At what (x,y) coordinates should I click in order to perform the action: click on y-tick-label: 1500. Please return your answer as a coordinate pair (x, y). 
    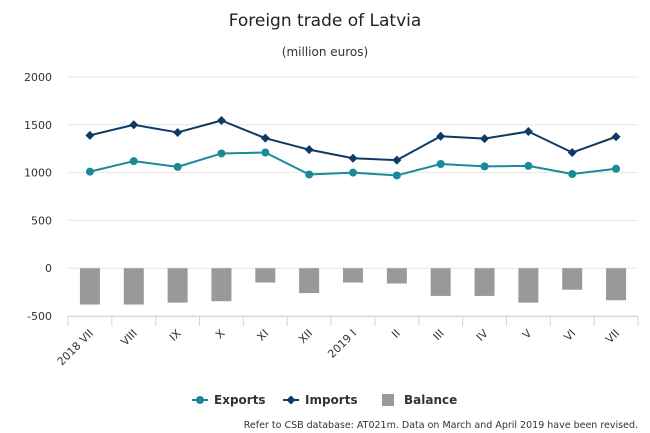
    Looking at the image, I should click on (38, 125).